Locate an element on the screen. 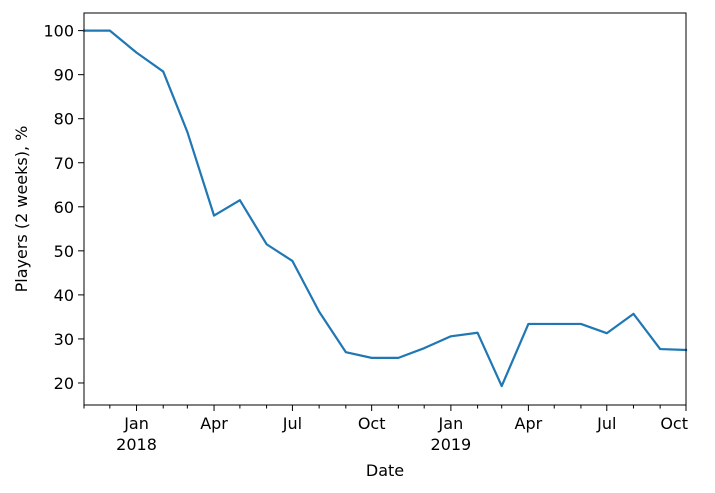  y-tick-label: 60 is located at coordinates (64, 207).